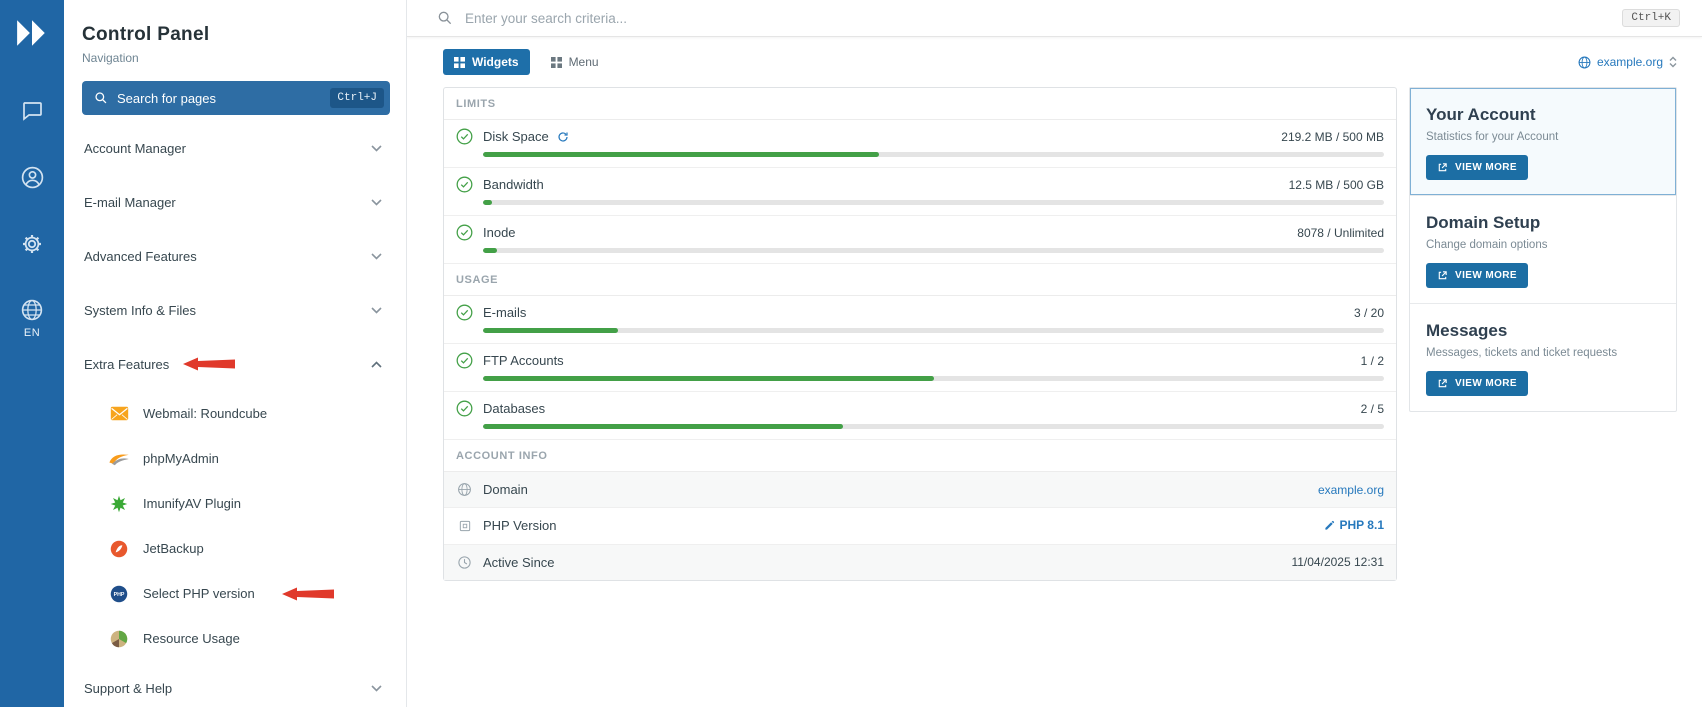 The image size is (1702, 707). Describe the element at coordinates (1522, 353) in the screenshot. I see `widget-subtitle: Messages, tickets and ticket requests` at that location.